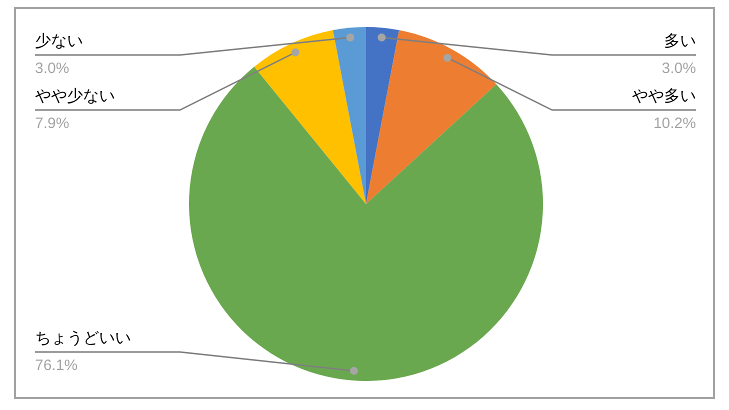 This screenshot has width=729, height=410. I want to click on data-label: 10.2%, so click(674, 123).